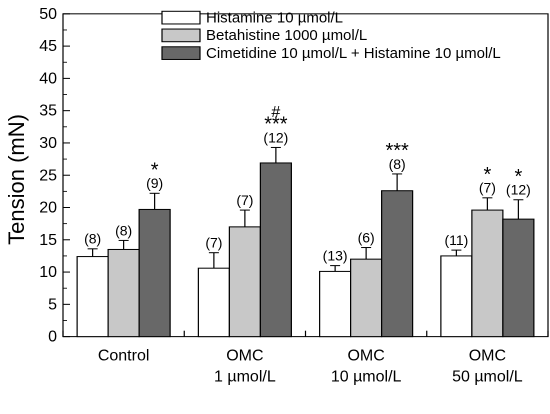 The height and width of the screenshot is (414, 550). Describe the element at coordinates (245, 377) in the screenshot. I see `x-tick-label: 1 µmol/L` at that location.